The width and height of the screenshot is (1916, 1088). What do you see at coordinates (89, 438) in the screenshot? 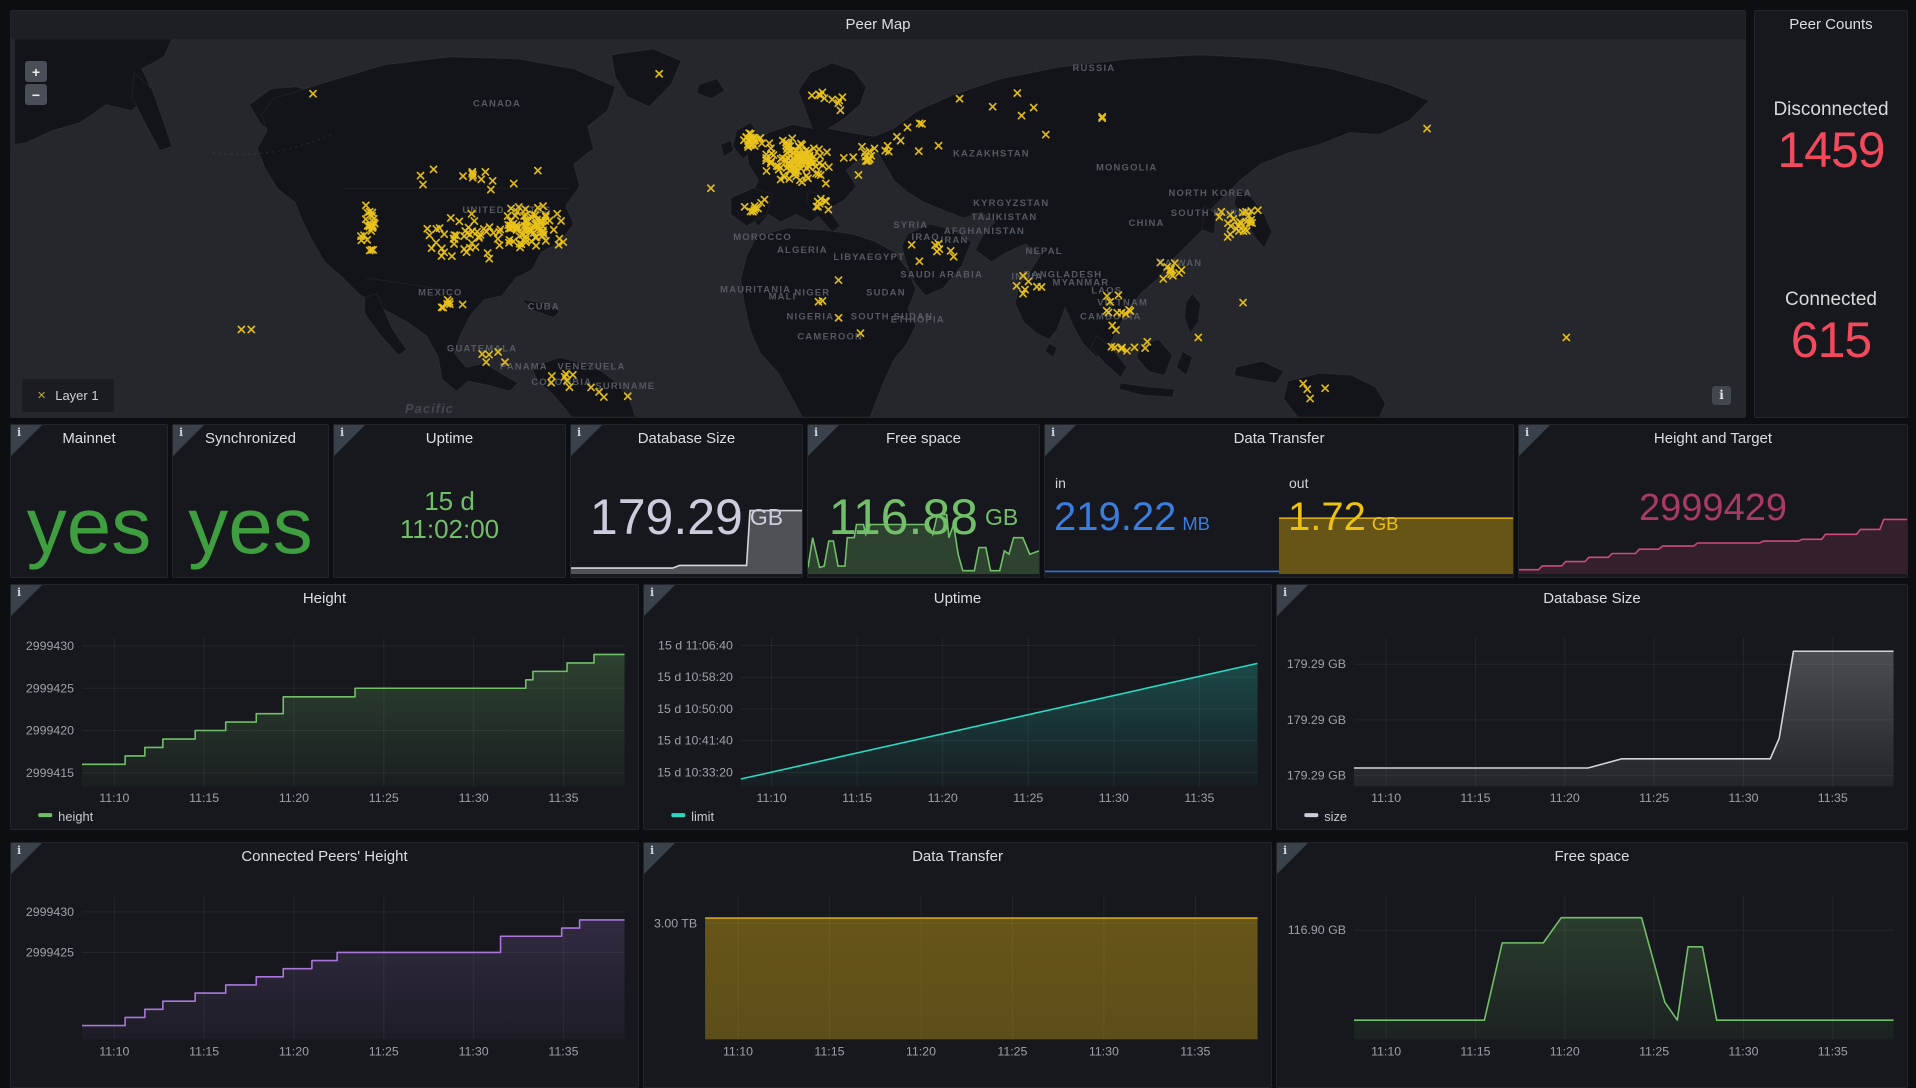
I see `panel-title: Mainnet` at bounding box center [89, 438].